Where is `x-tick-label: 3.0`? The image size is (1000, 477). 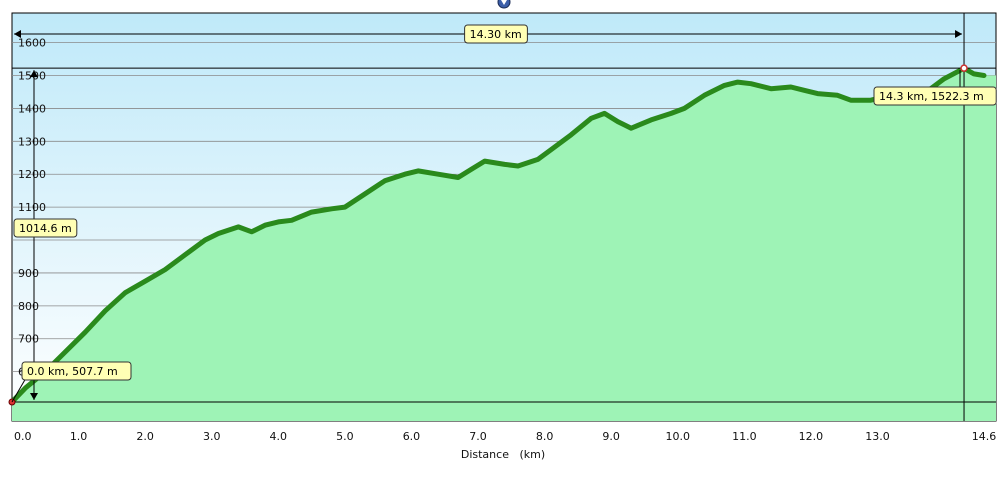
x-tick-label: 3.0 is located at coordinates (212, 436).